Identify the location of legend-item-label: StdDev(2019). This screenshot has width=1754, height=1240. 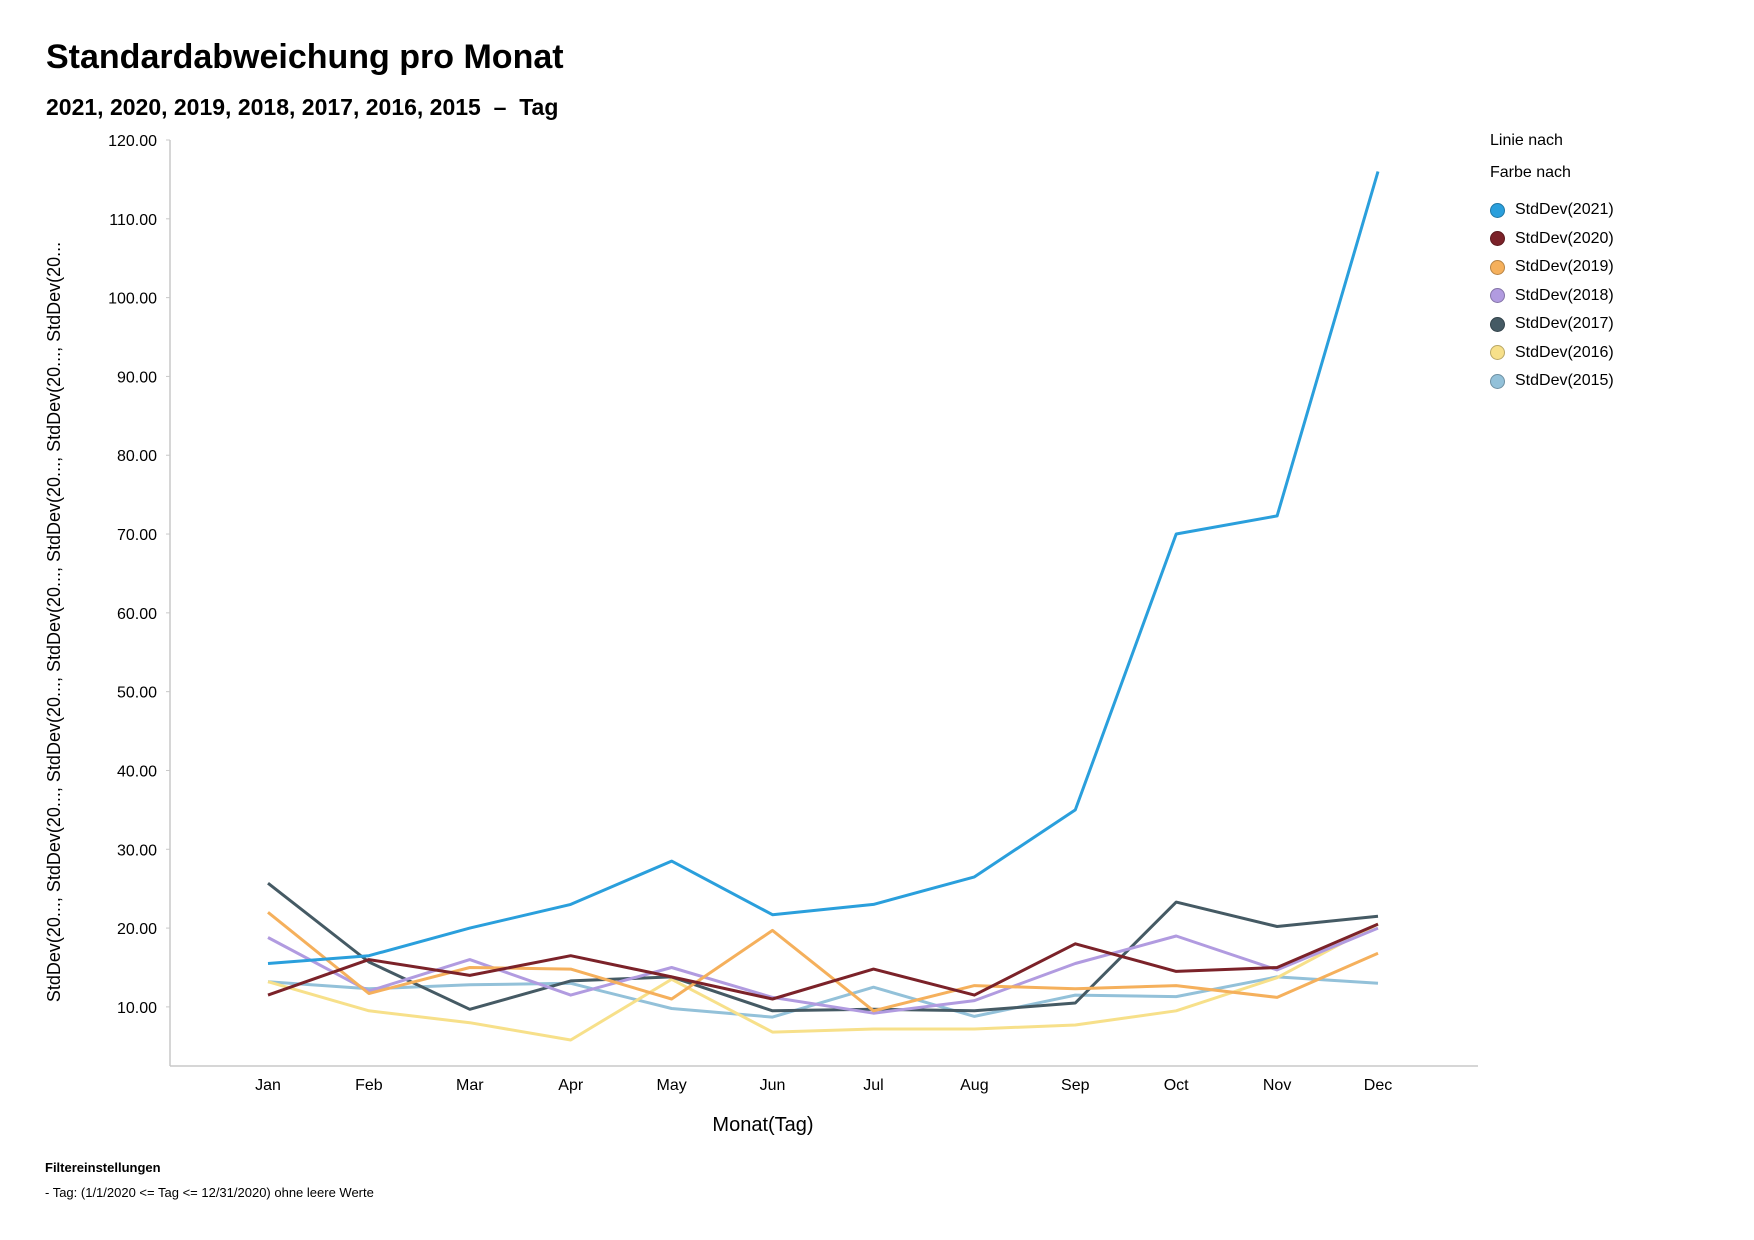
(1564, 267).